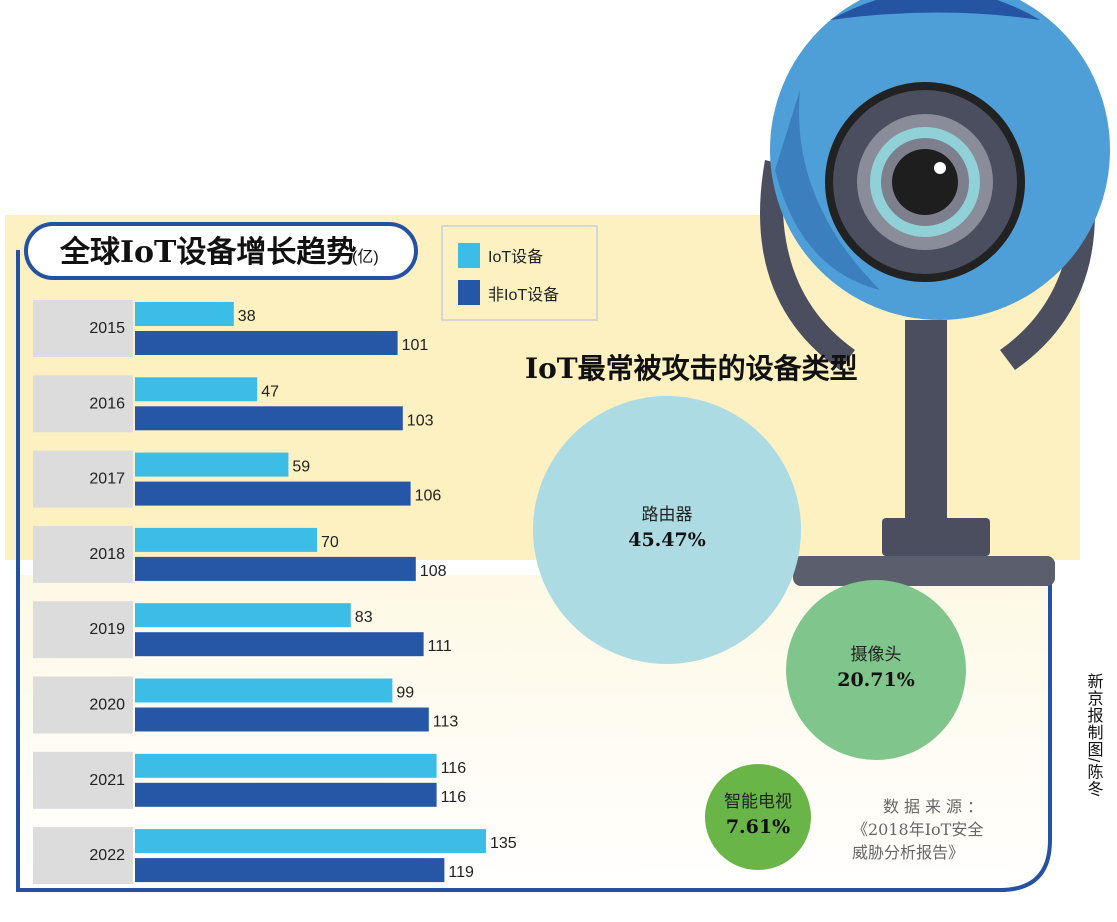 This screenshot has width=1117, height=922. I want to click on year-label: 2021, so click(107, 780).